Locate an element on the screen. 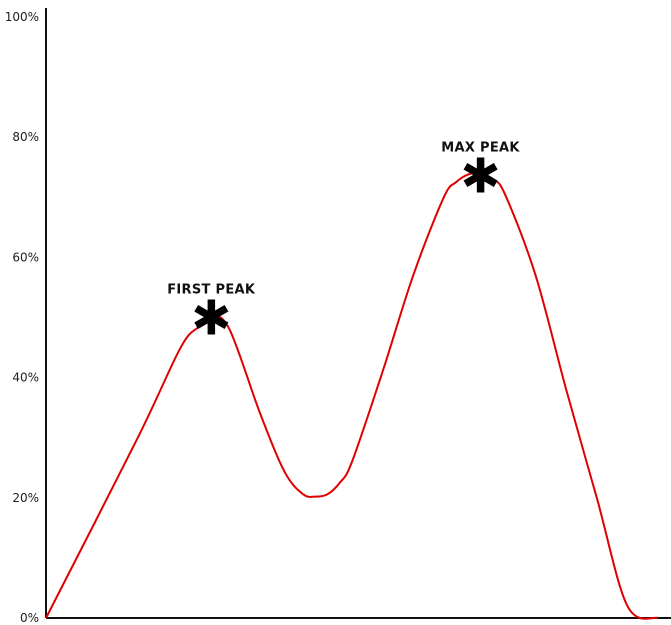  peak-label: MAX PEAK is located at coordinates (480, 147).